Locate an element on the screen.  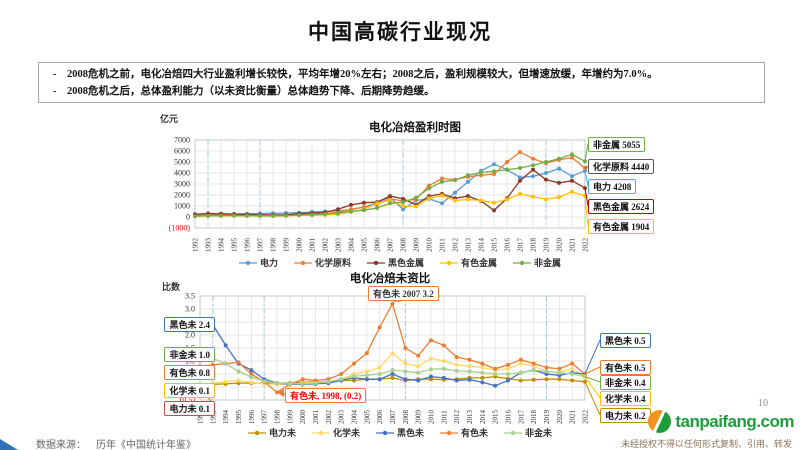
callout-label: 化学原料 4440 is located at coordinates (621, 167).